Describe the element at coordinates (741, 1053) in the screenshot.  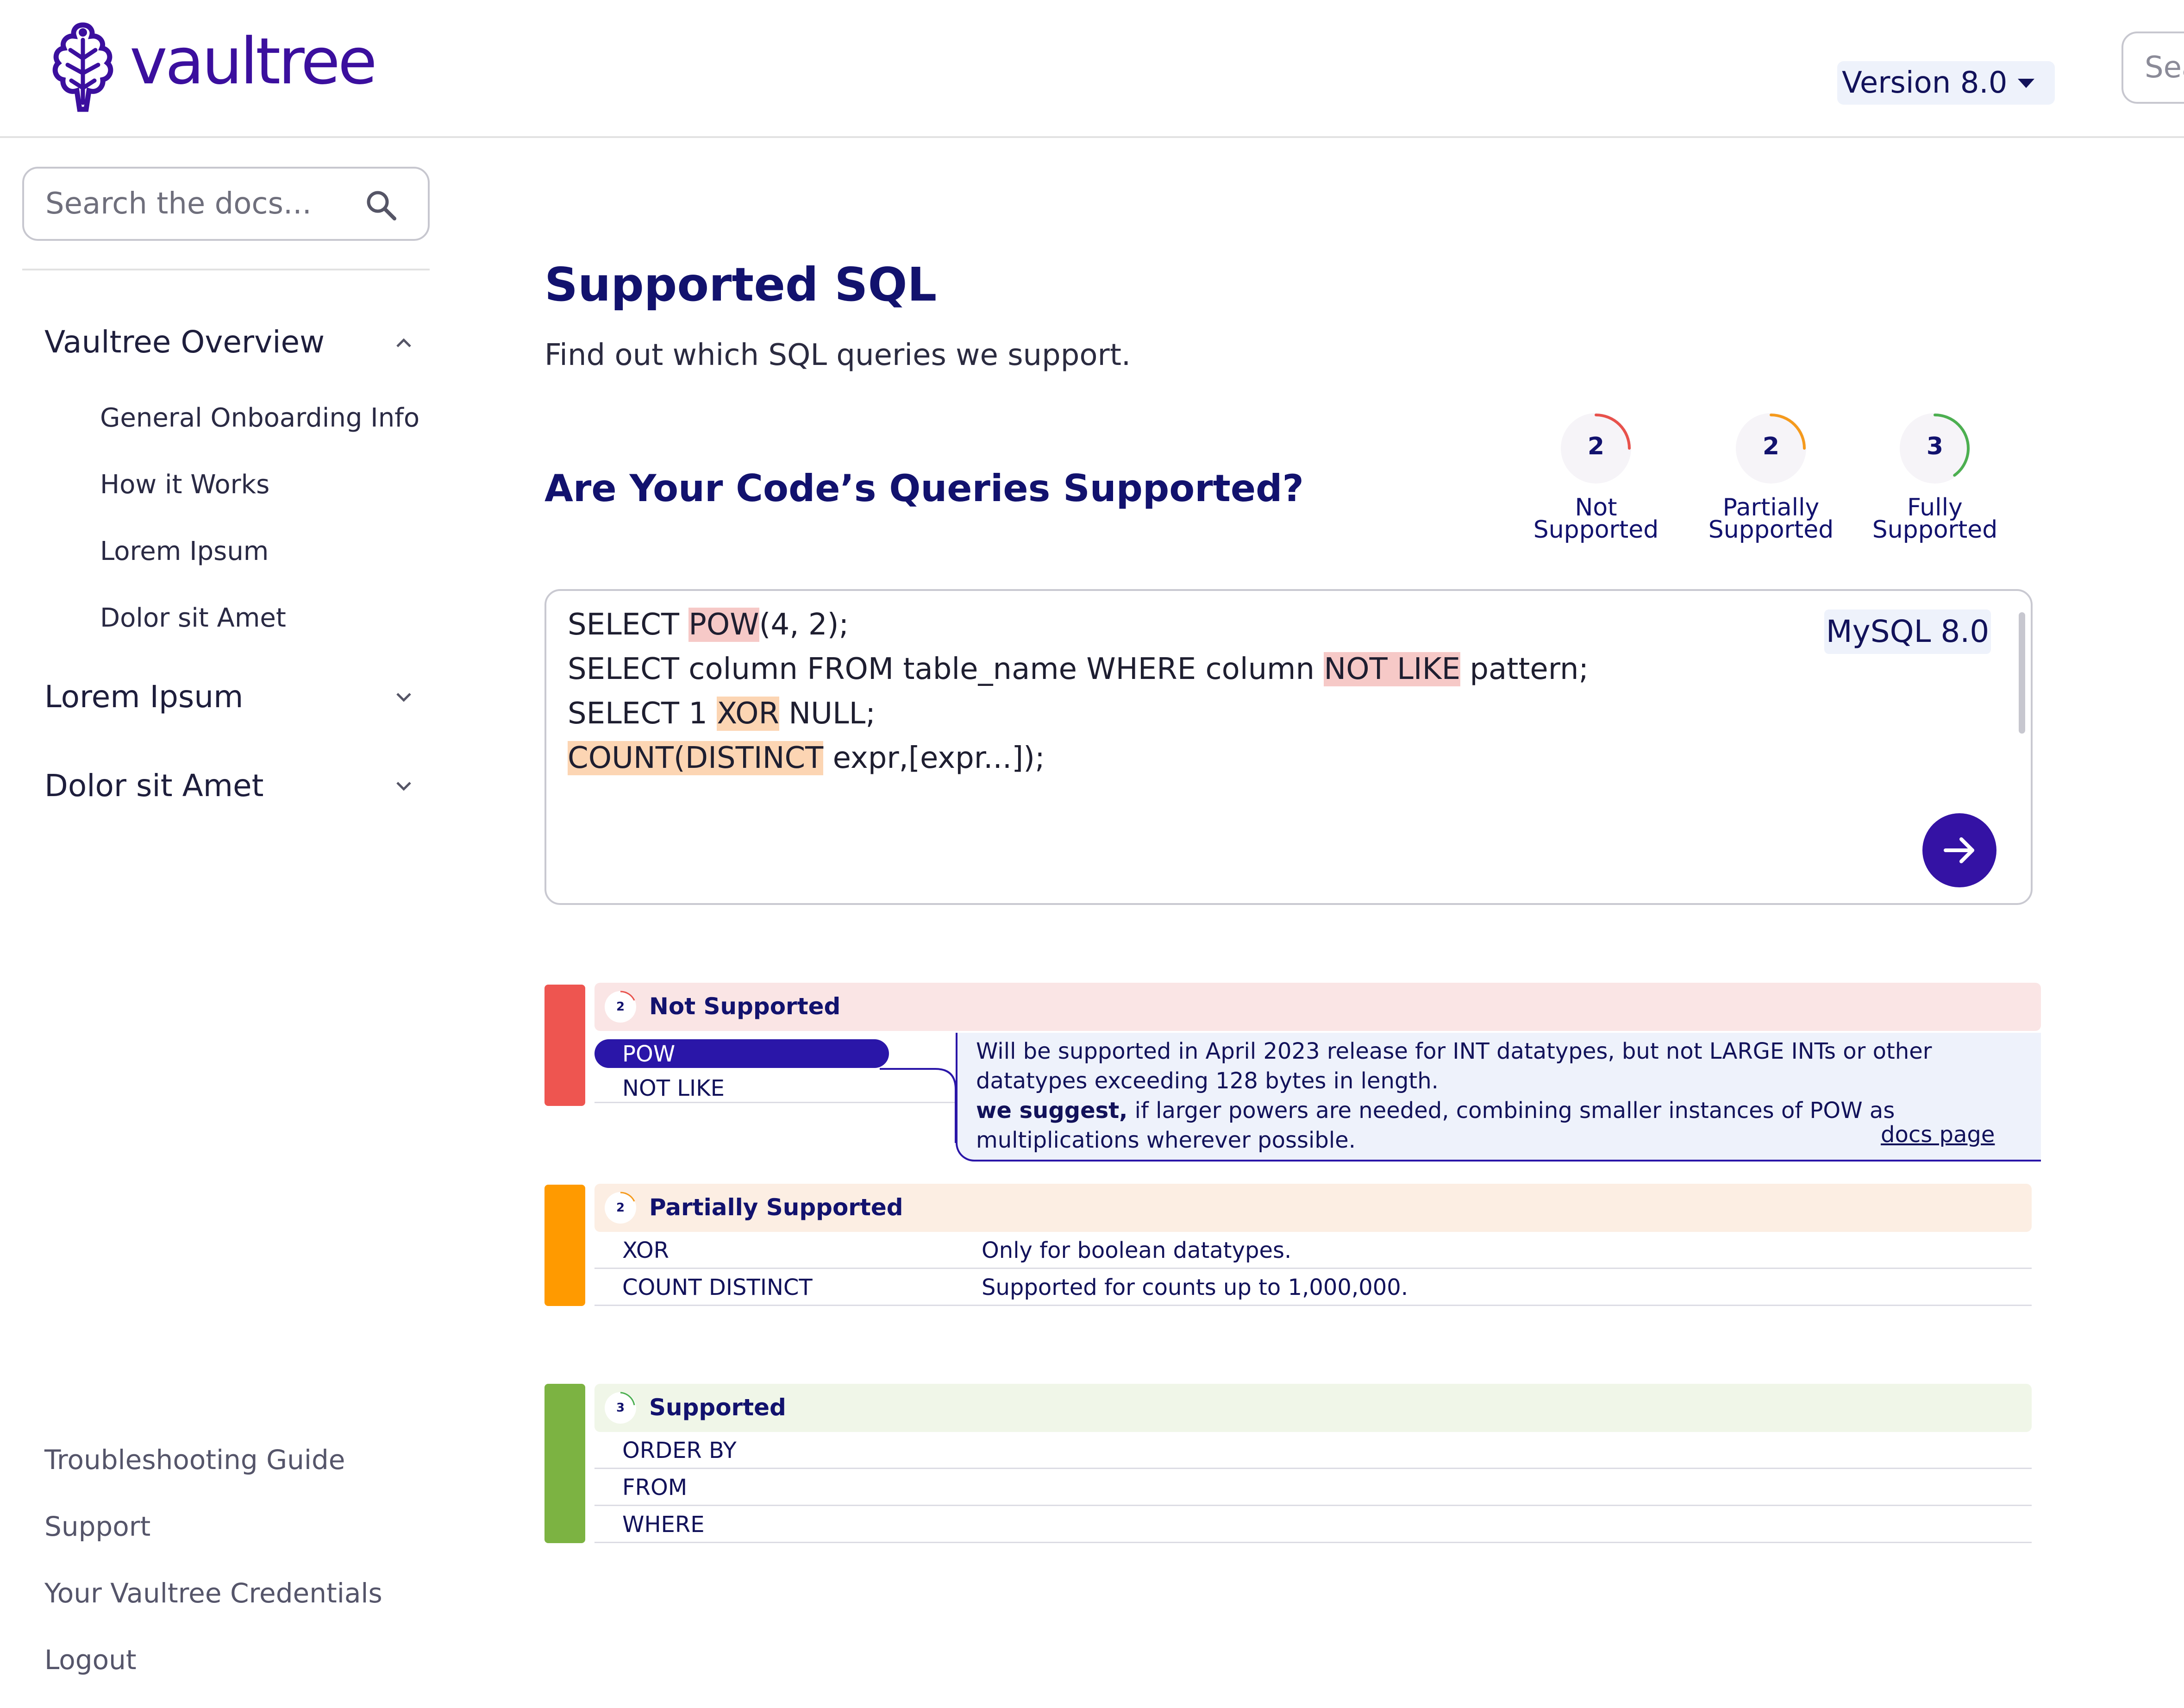
I see `issue-row-selected: POW` at that location.